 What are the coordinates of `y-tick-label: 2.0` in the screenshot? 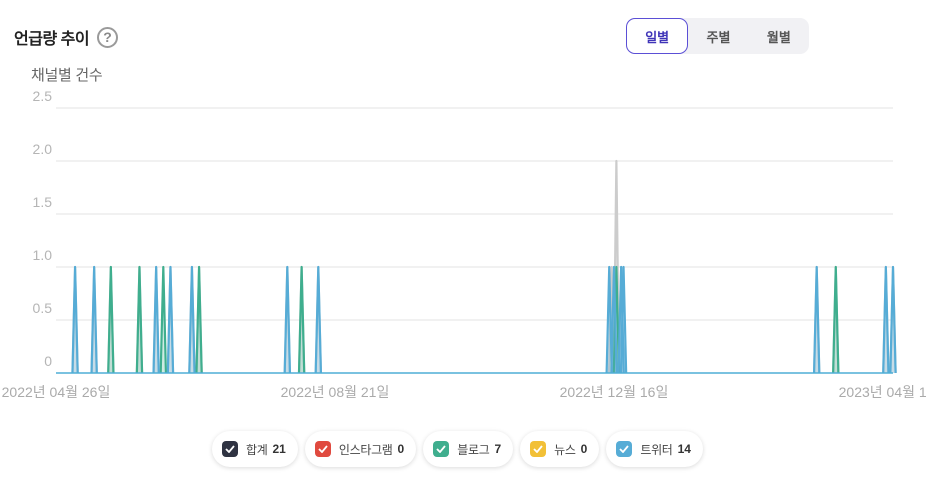 It's located at (43, 149).